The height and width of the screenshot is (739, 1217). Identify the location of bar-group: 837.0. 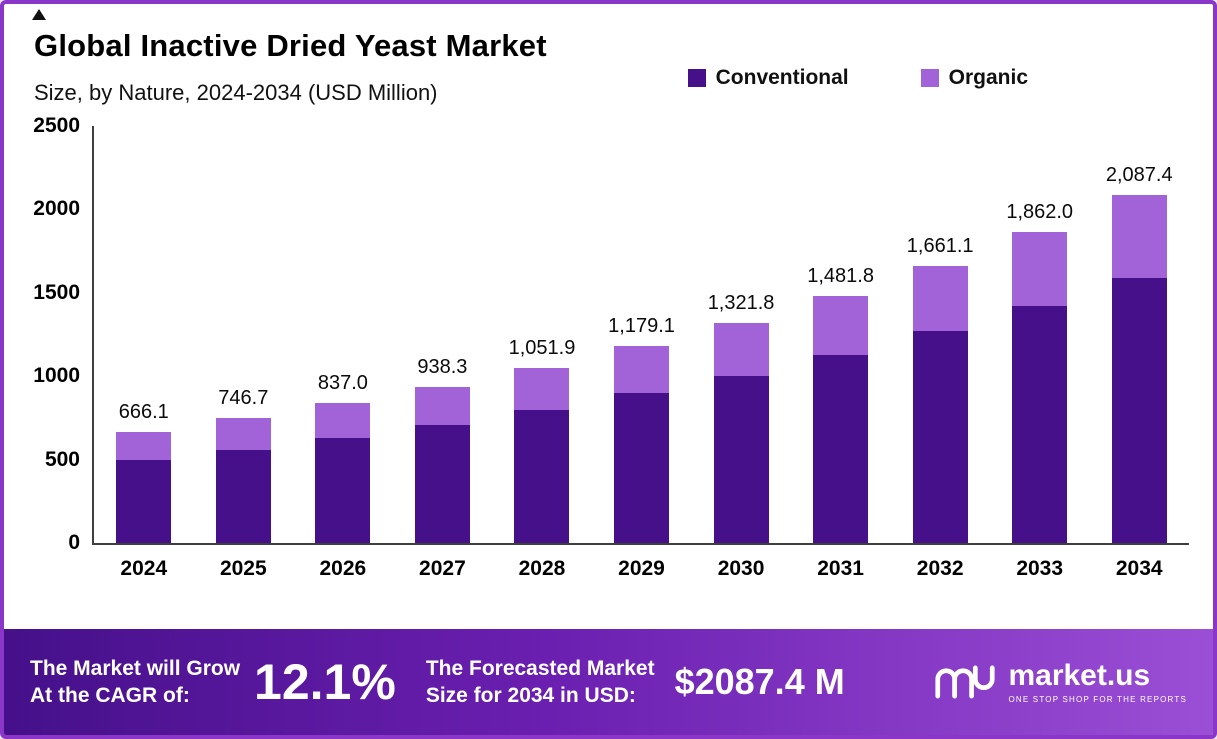
(343, 457).